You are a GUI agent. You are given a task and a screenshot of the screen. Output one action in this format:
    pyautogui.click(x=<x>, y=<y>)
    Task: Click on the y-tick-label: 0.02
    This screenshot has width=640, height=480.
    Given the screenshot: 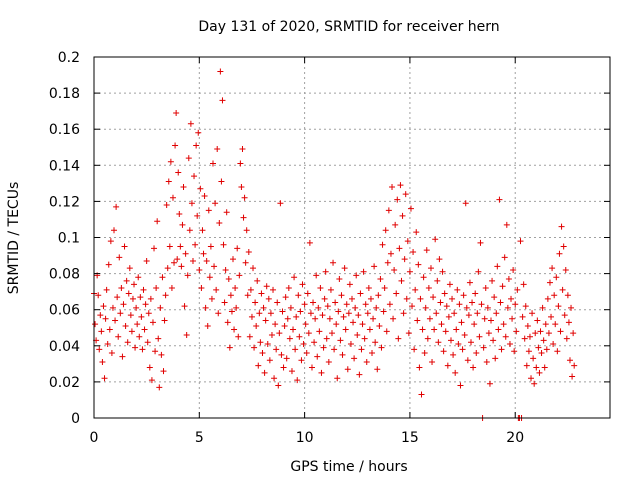 What is the action you would take?
    pyautogui.click(x=64, y=383)
    